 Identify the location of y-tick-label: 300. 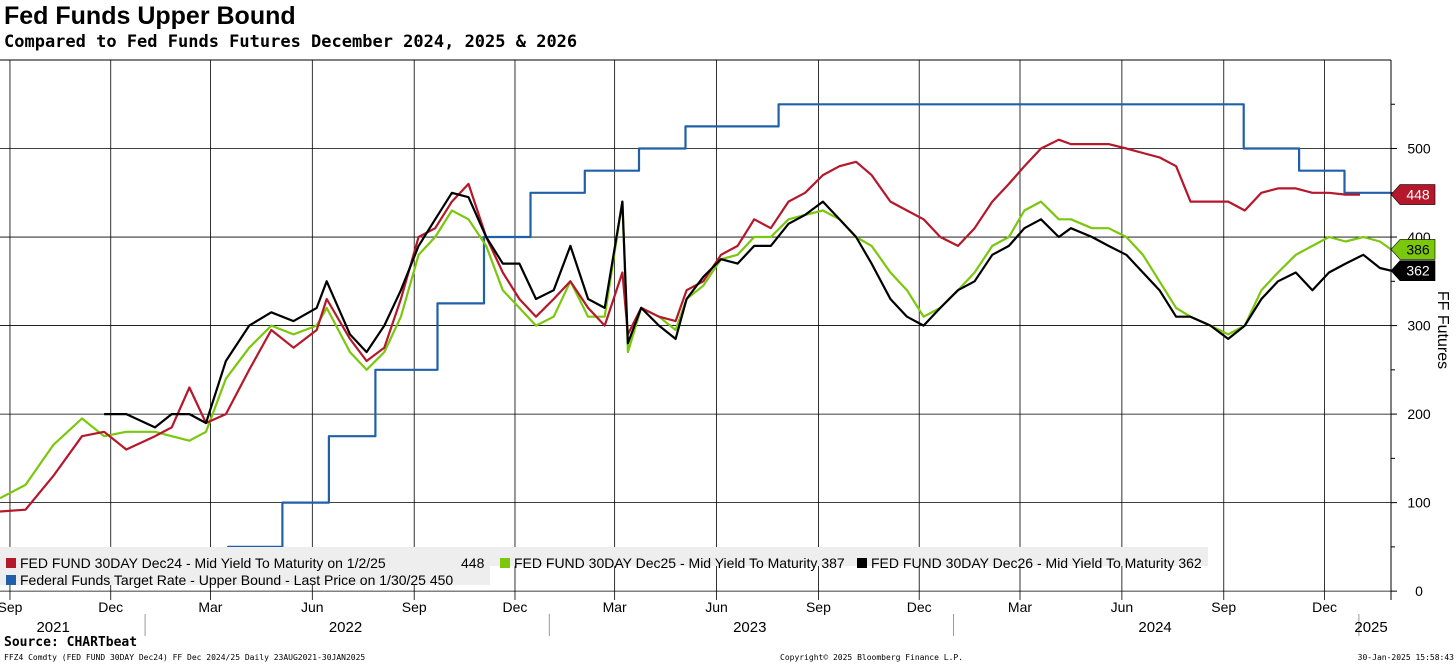
(1419, 326).